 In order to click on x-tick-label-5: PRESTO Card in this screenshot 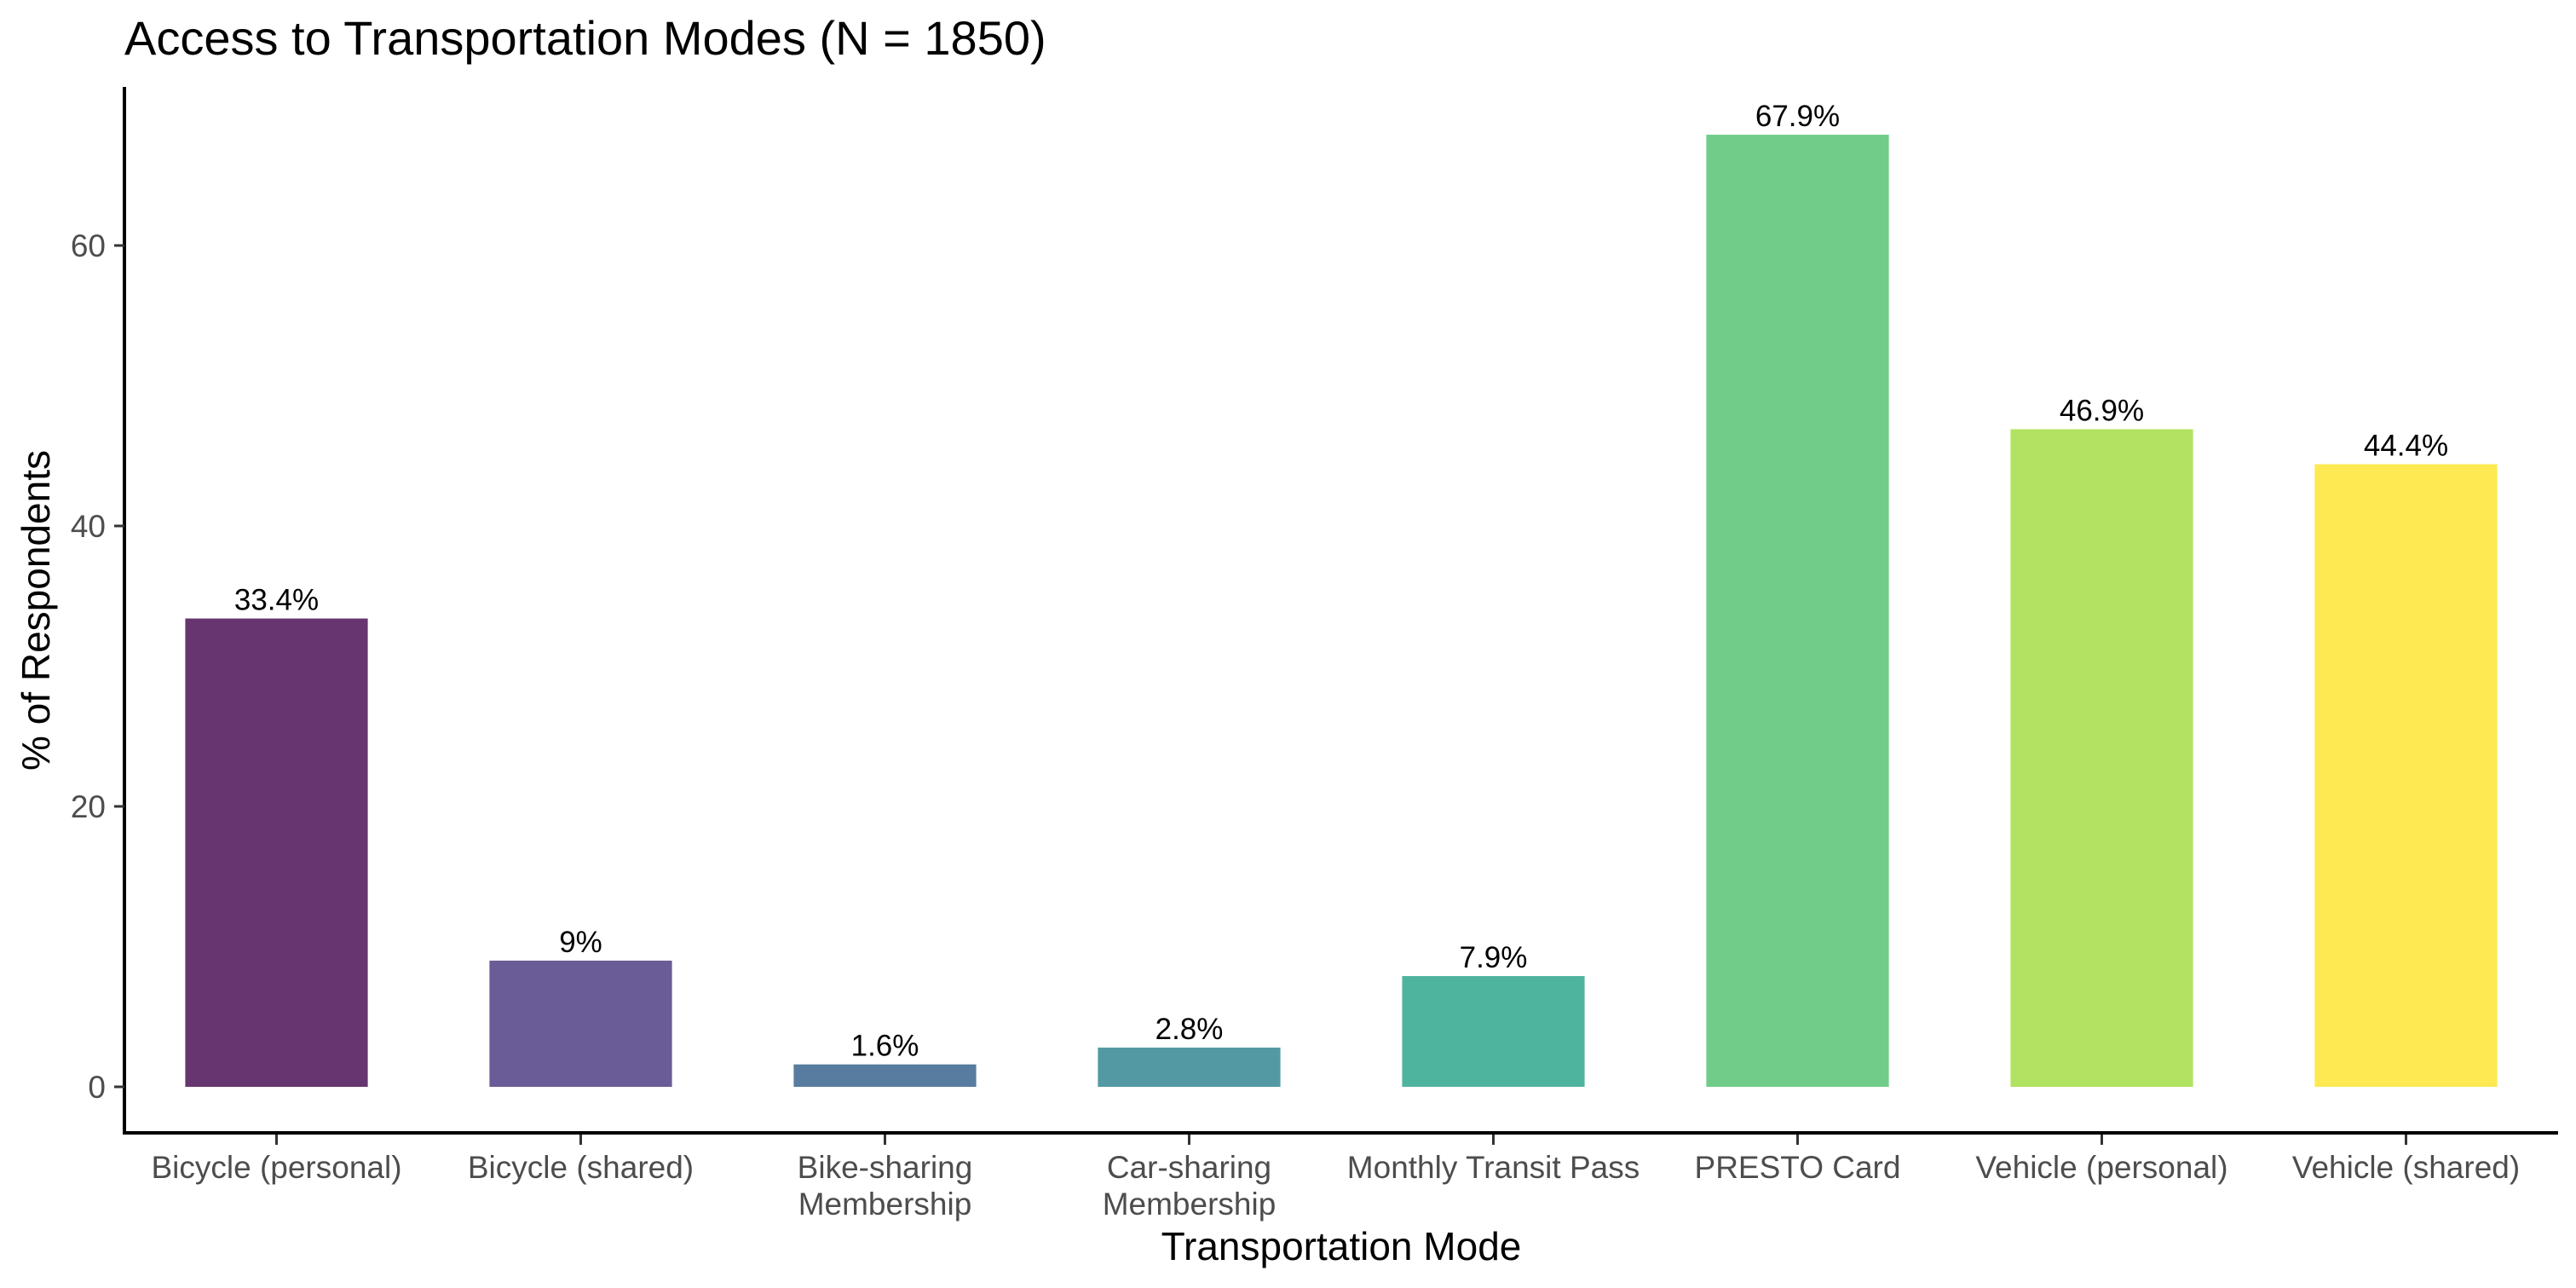, I will do `click(1798, 1167)`.